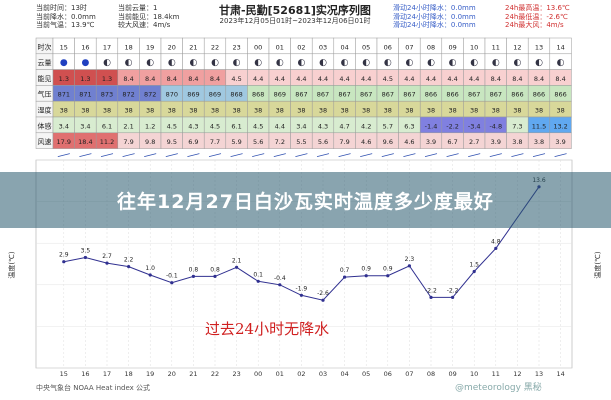 The height and width of the screenshot is (400, 611). What do you see at coordinates (295, 10) in the screenshot?
I see `chart-title: 甘肃-民勤[52681]实况序列图` at bounding box center [295, 10].